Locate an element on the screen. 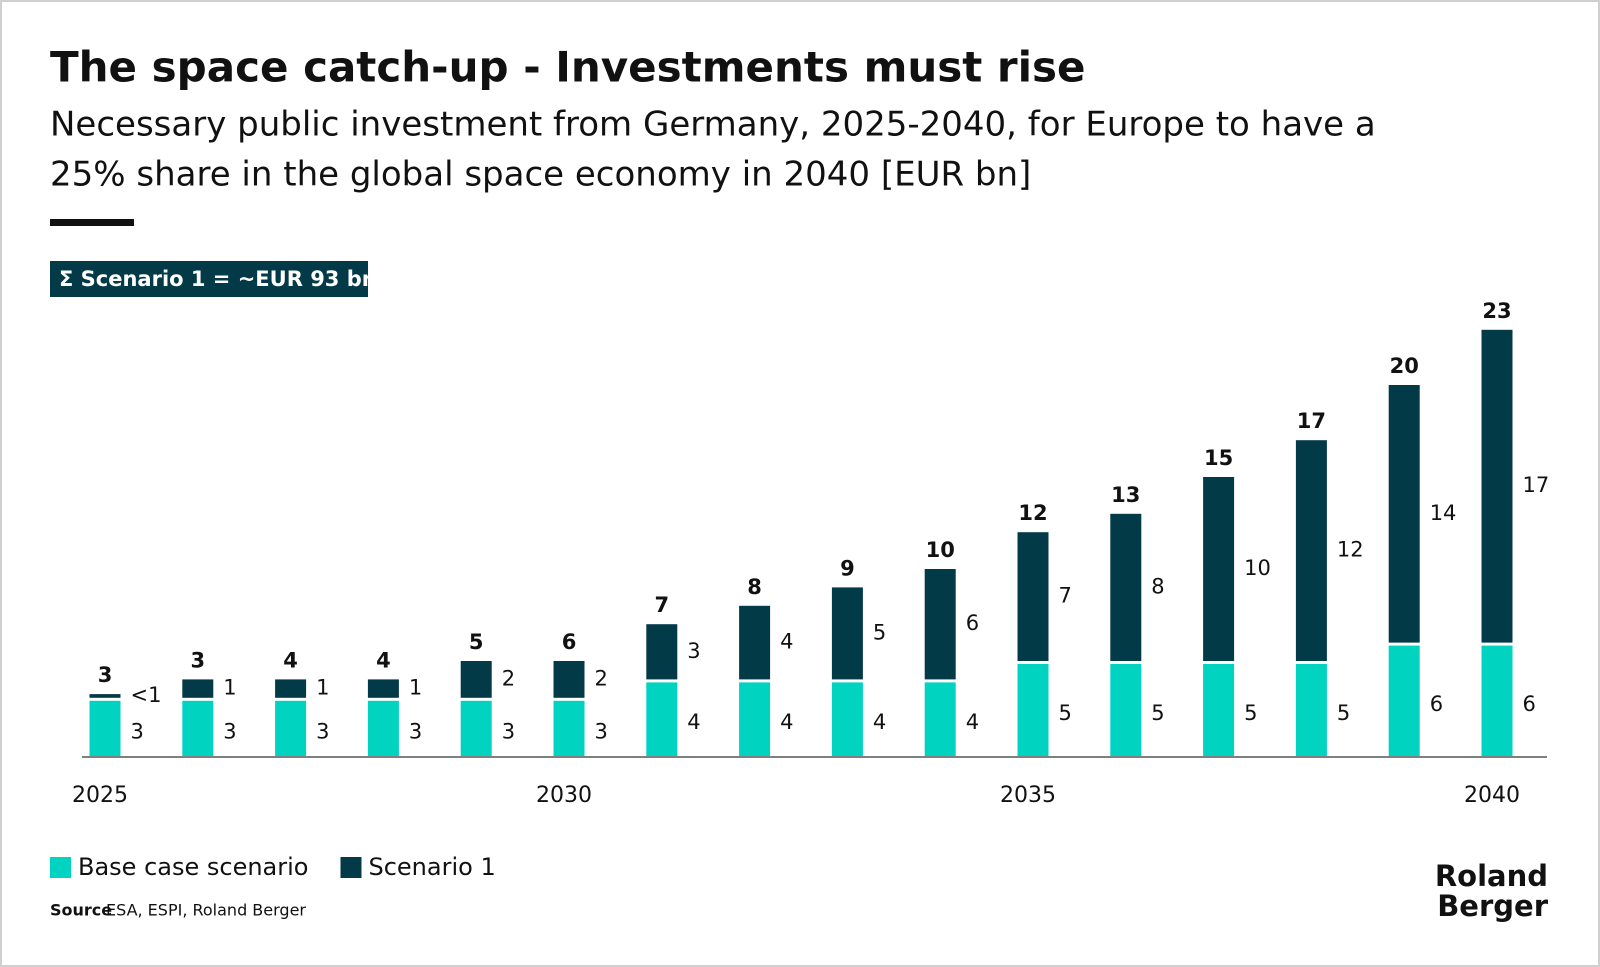 The width and height of the screenshot is (1600, 967). x-tick-label: 2030 is located at coordinates (564, 795).